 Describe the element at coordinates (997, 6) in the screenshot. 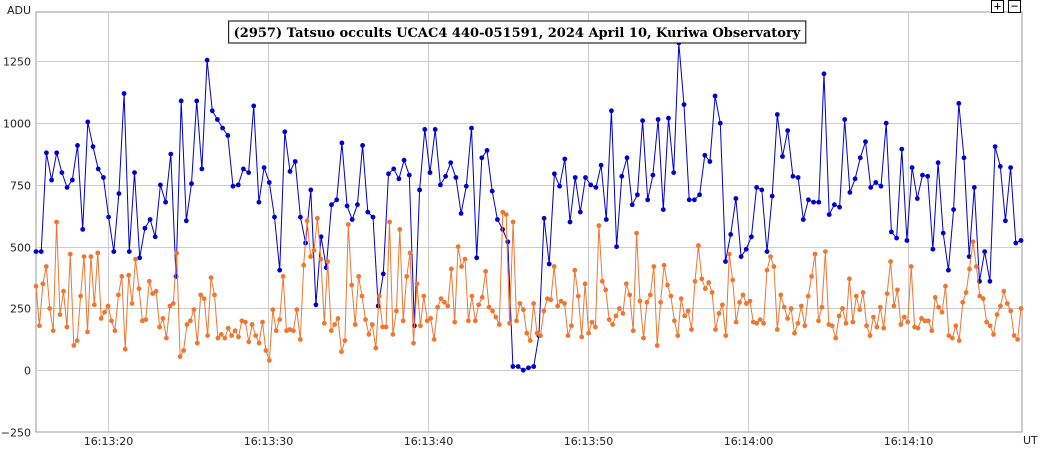

I see `zoom-in-button: +` at that location.